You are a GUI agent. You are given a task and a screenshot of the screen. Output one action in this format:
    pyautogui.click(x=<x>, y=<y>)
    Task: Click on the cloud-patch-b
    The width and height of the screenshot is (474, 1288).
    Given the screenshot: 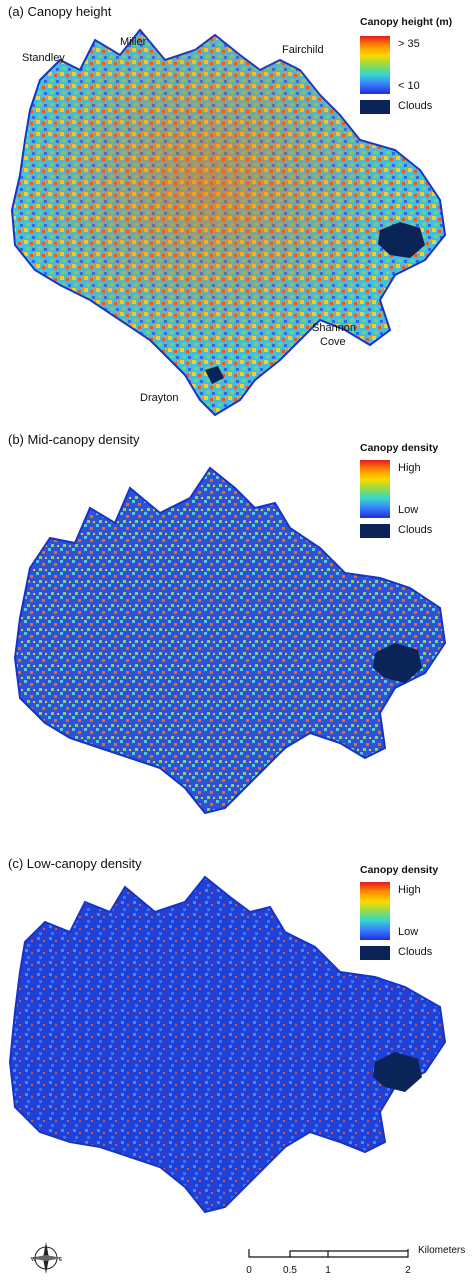 What is the action you would take?
    pyautogui.click(x=397, y=663)
    